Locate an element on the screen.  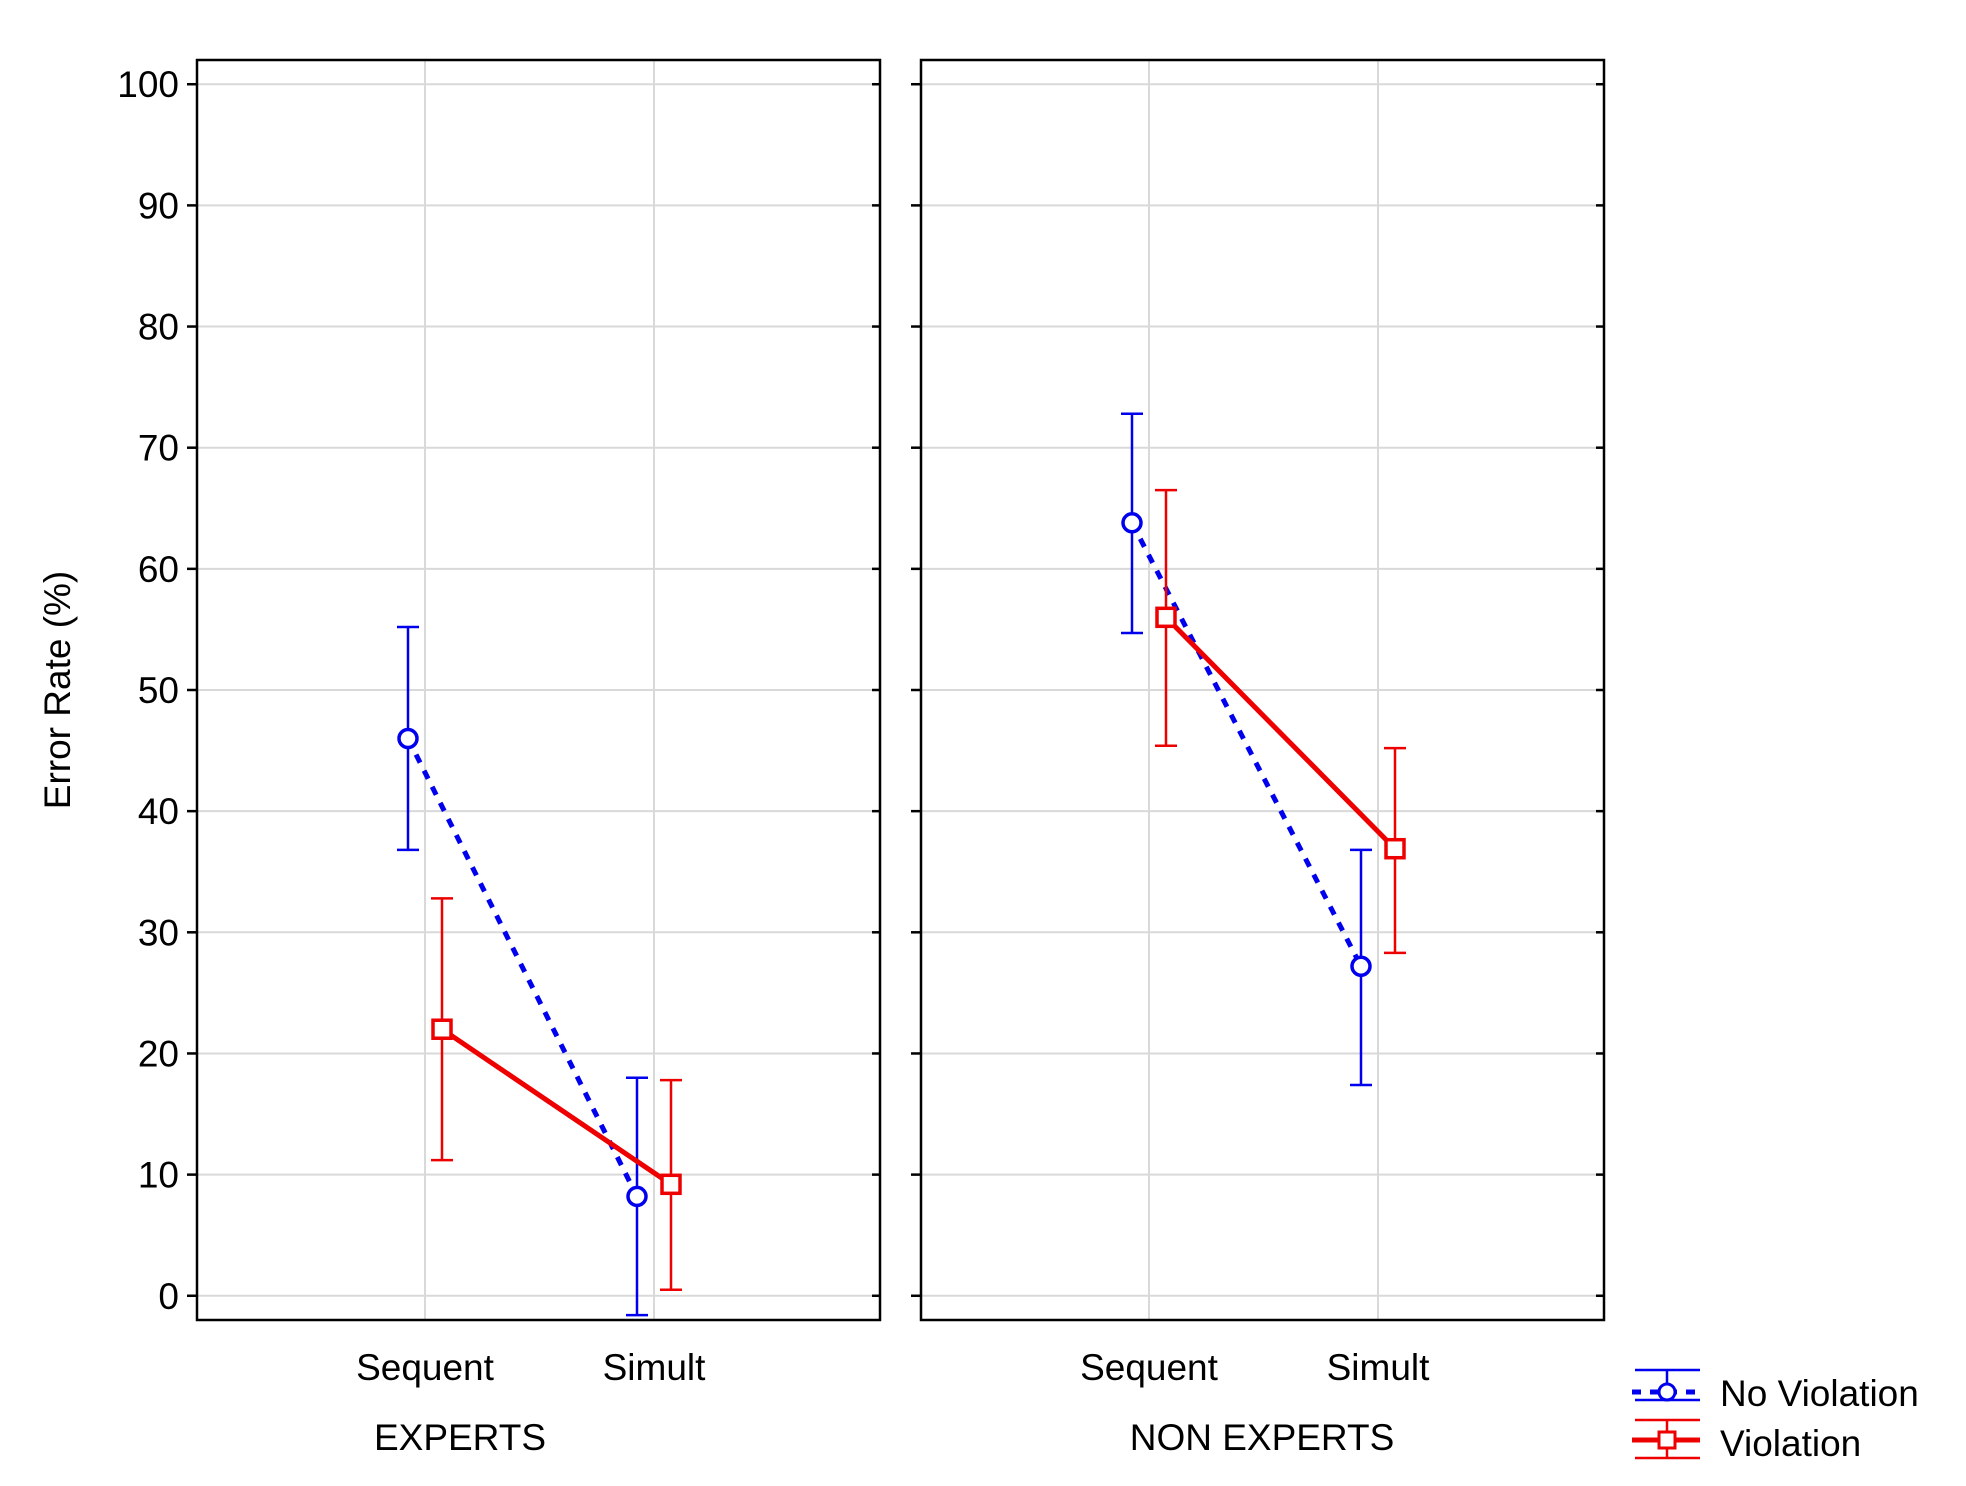
legend-item-no-violation: No Violation is located at coordinates (1775, 1391).